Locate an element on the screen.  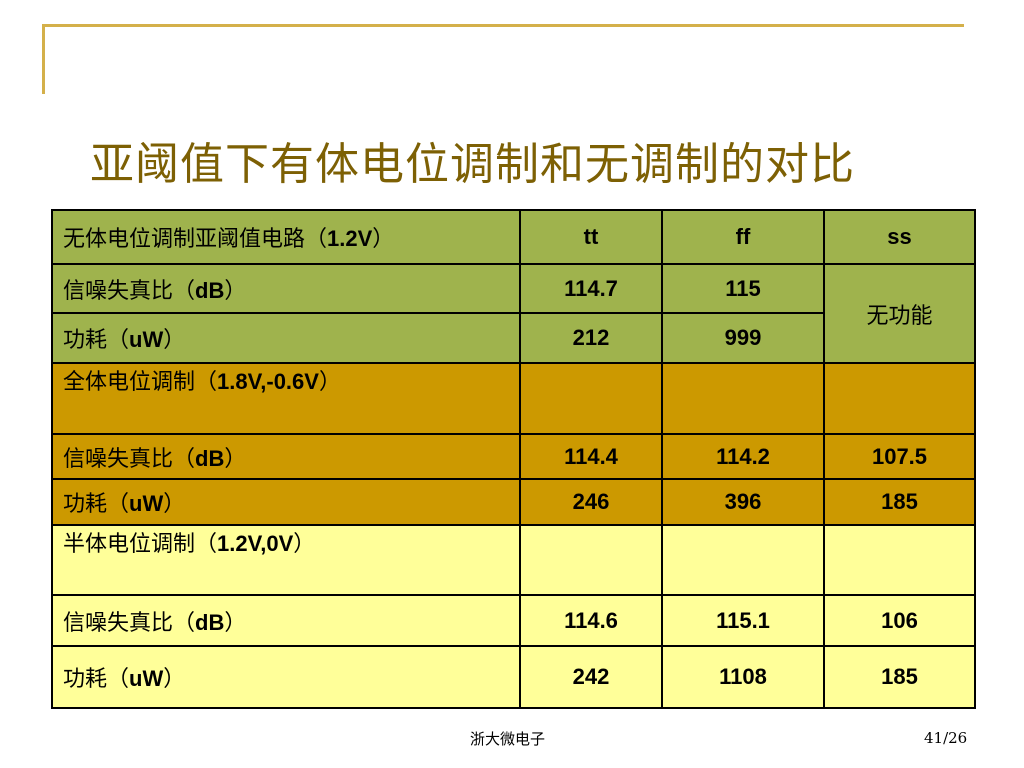
cell-ss-merged: 无功能 is located at coordinates (899, 313).